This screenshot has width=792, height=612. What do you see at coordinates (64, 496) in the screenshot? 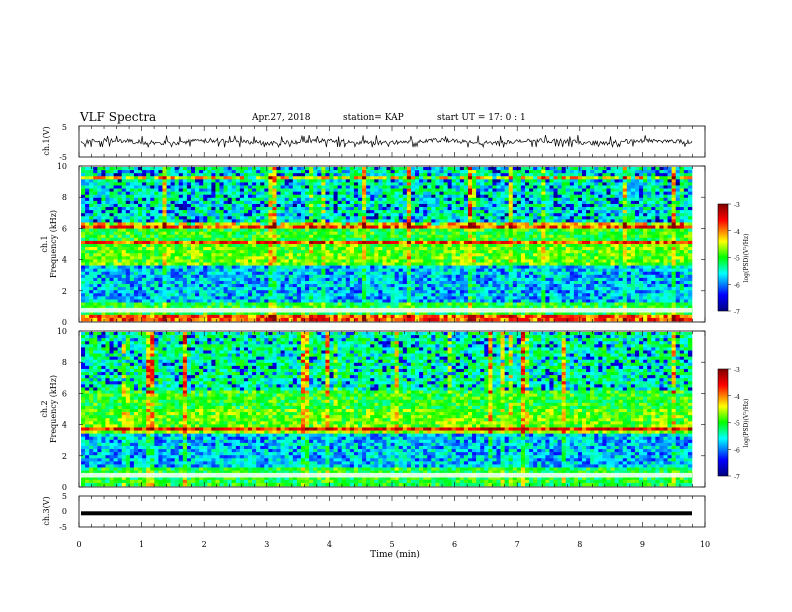
I see `ch3-ytick-5: 5` at bounding box center [64, 496].